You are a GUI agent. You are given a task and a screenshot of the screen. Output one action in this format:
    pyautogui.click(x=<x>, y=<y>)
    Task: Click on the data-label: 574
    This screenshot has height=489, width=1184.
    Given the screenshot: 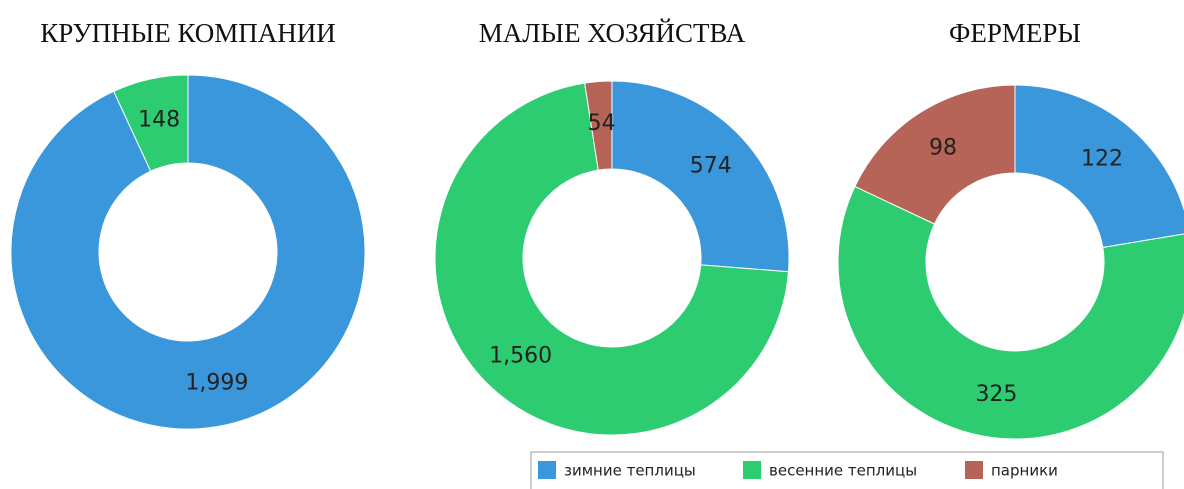 What is the action you would take?
    pyautogui.click(x=711, y=166)
    